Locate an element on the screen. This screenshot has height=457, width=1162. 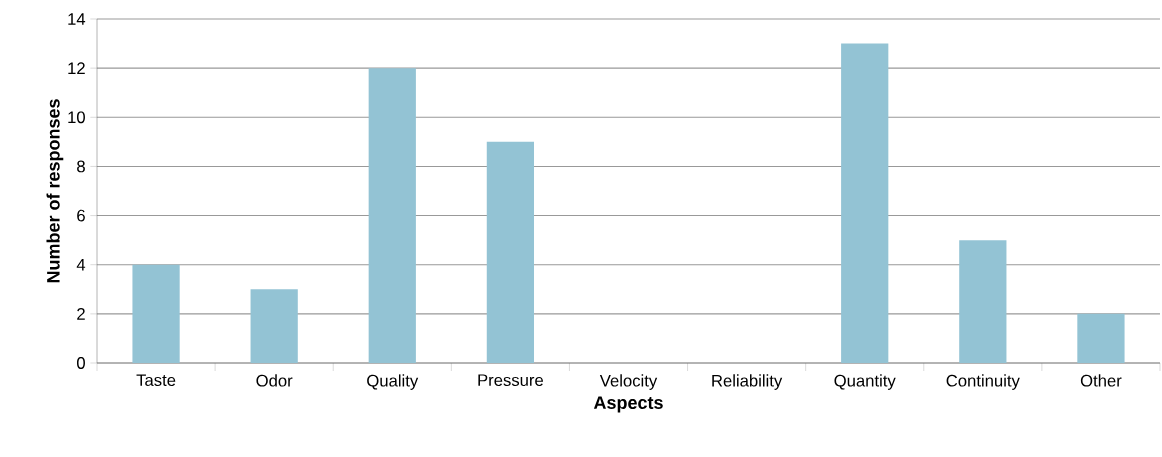
x-tick-label: Pressure is located at coordinates (510, 380).